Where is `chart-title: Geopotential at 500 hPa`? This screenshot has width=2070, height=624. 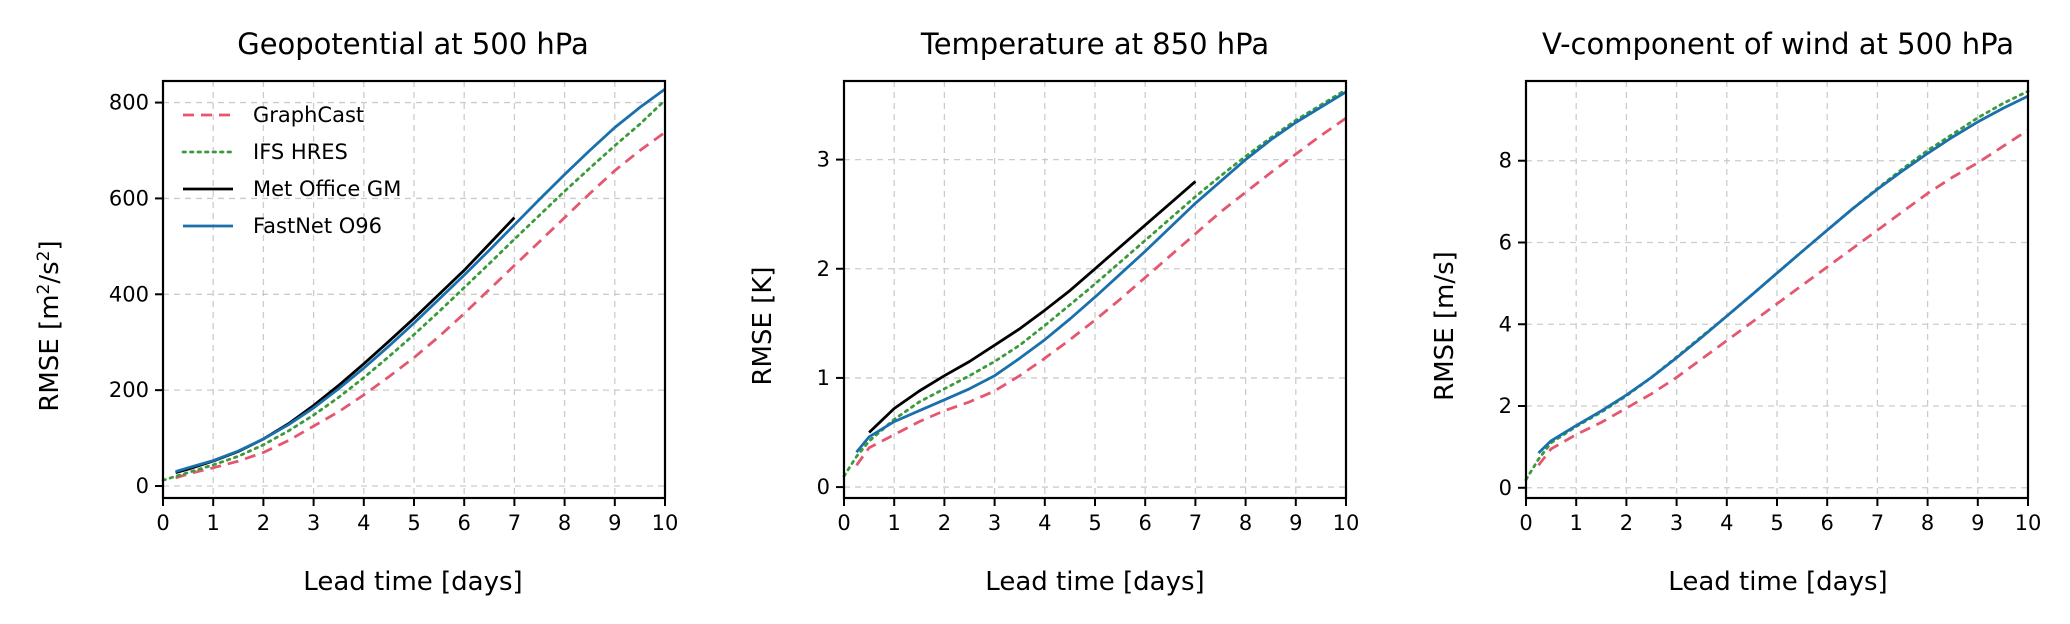 chart-title: Geopotential at 500 hPa is located at coordinates (413, 44).